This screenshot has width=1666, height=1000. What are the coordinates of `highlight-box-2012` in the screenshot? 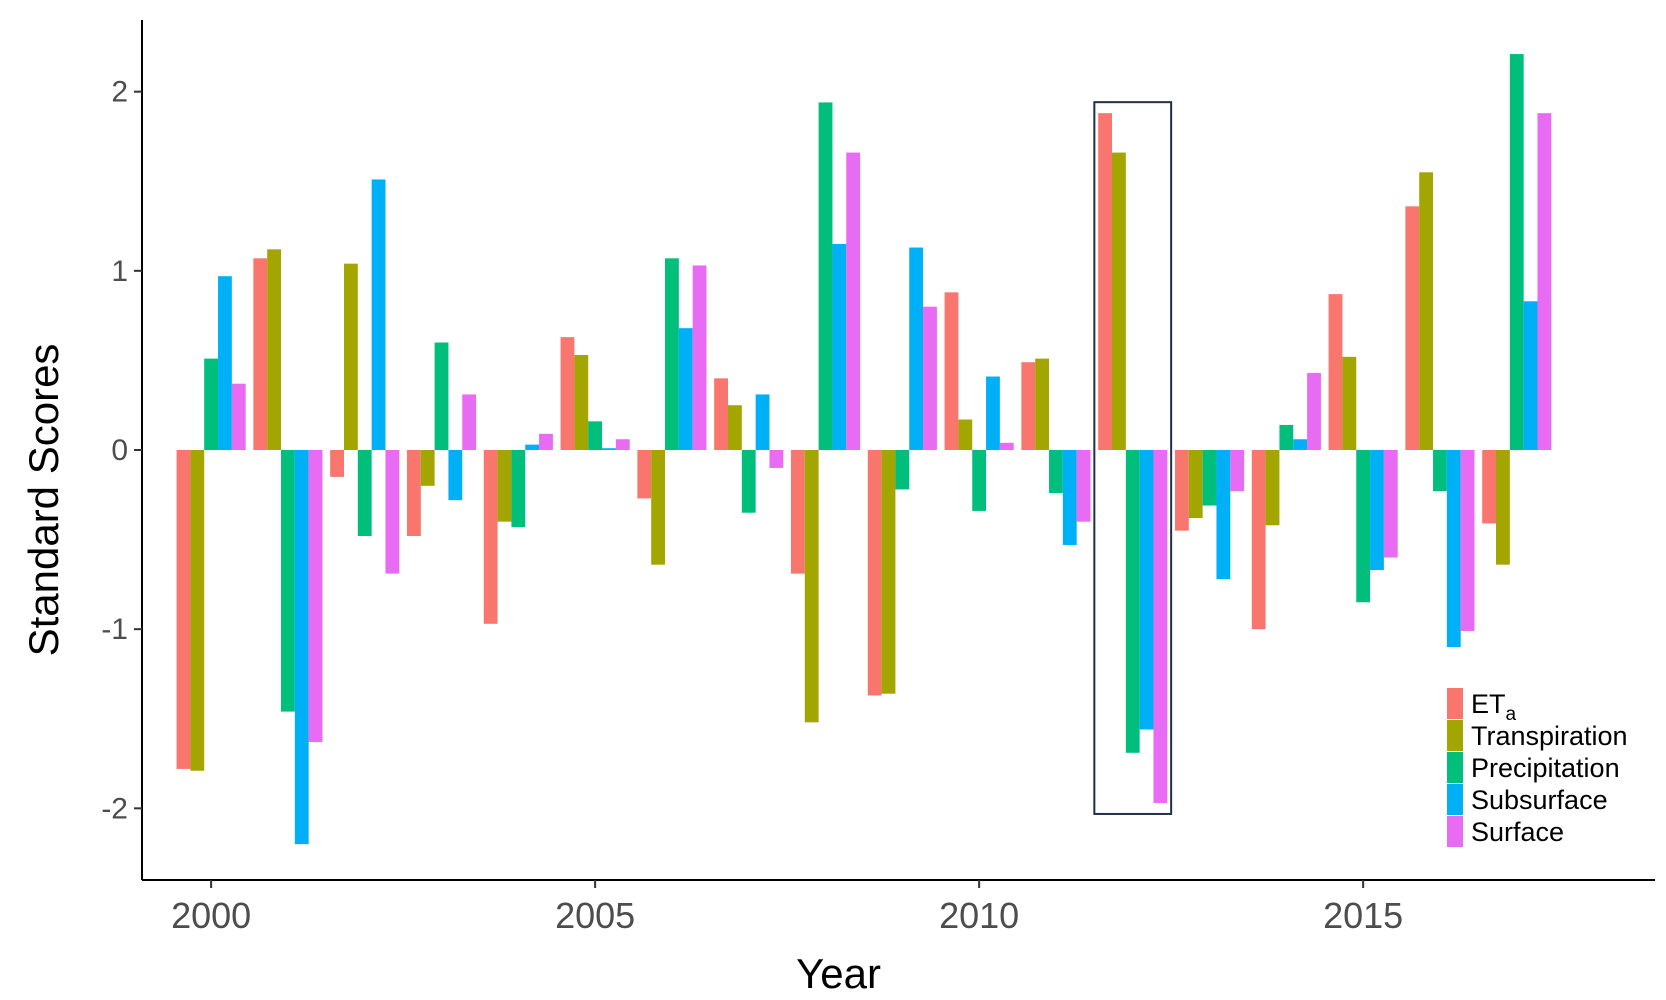 It's located at (1133, 458).